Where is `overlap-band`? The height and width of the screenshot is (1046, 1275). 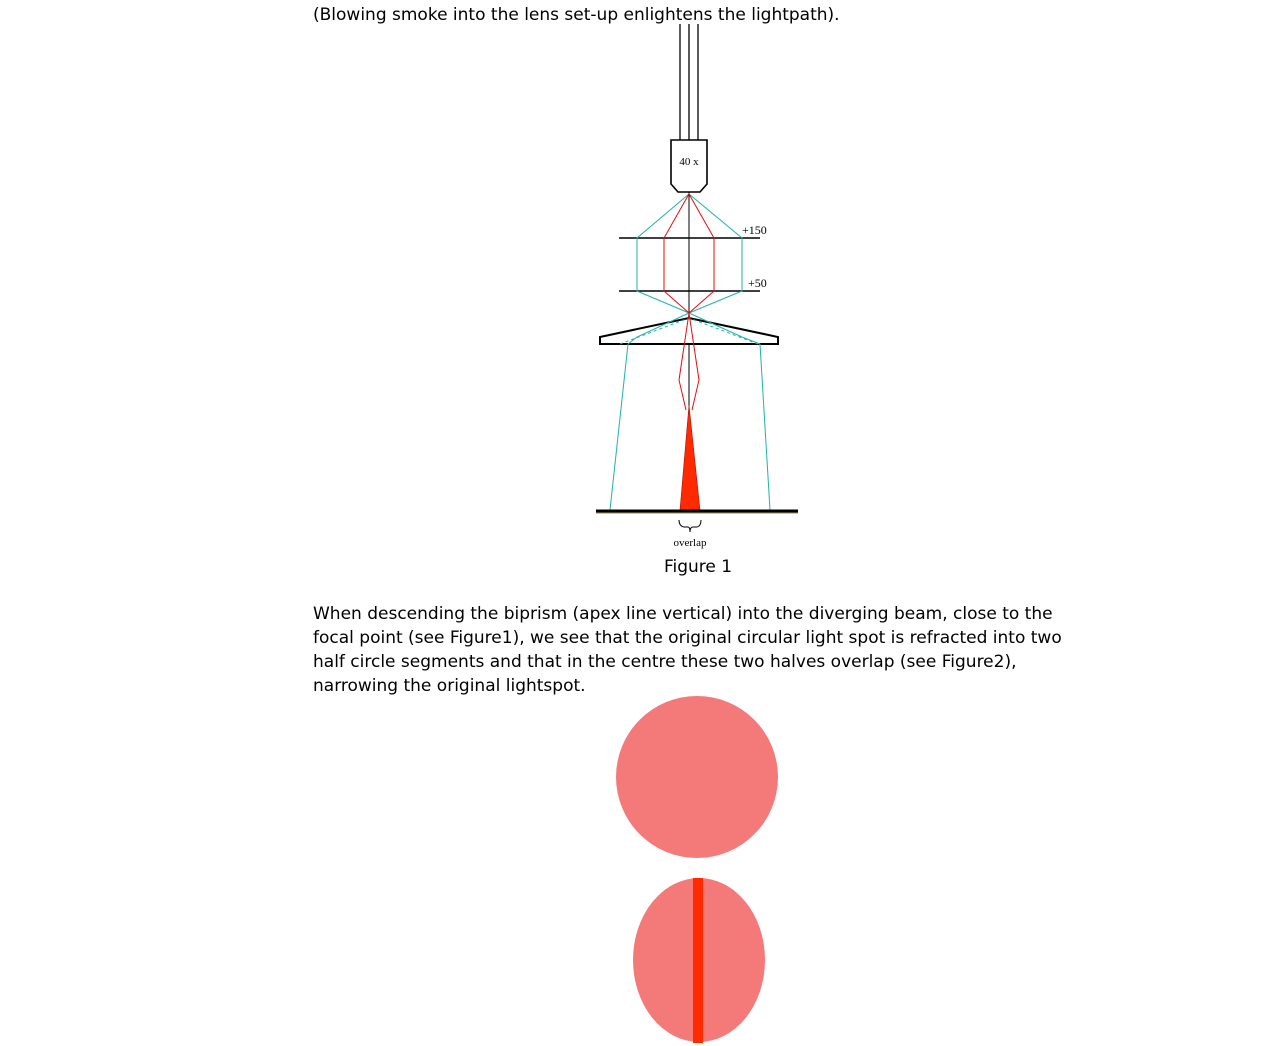 overlap-band is located at coordinates (698, 960).